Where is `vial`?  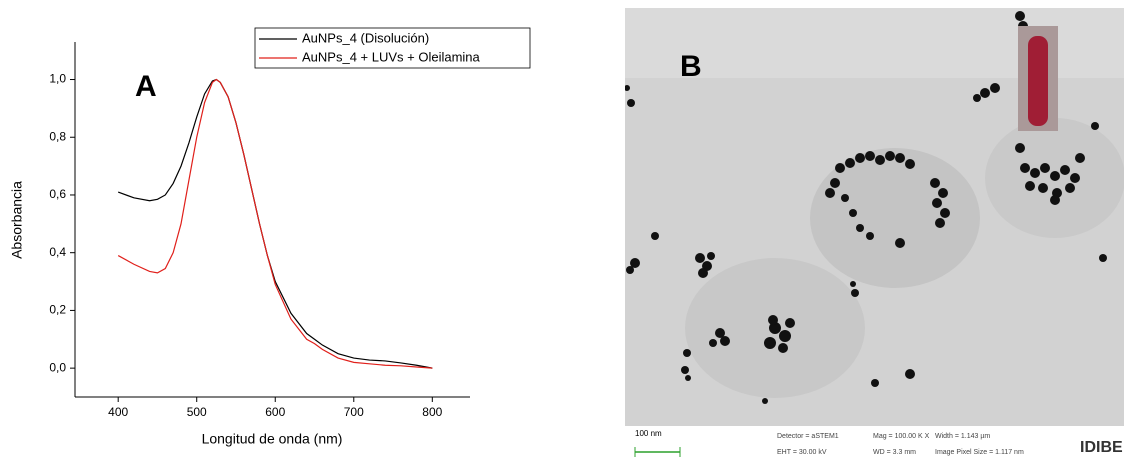 vial is located at coordinates (1038, 81).